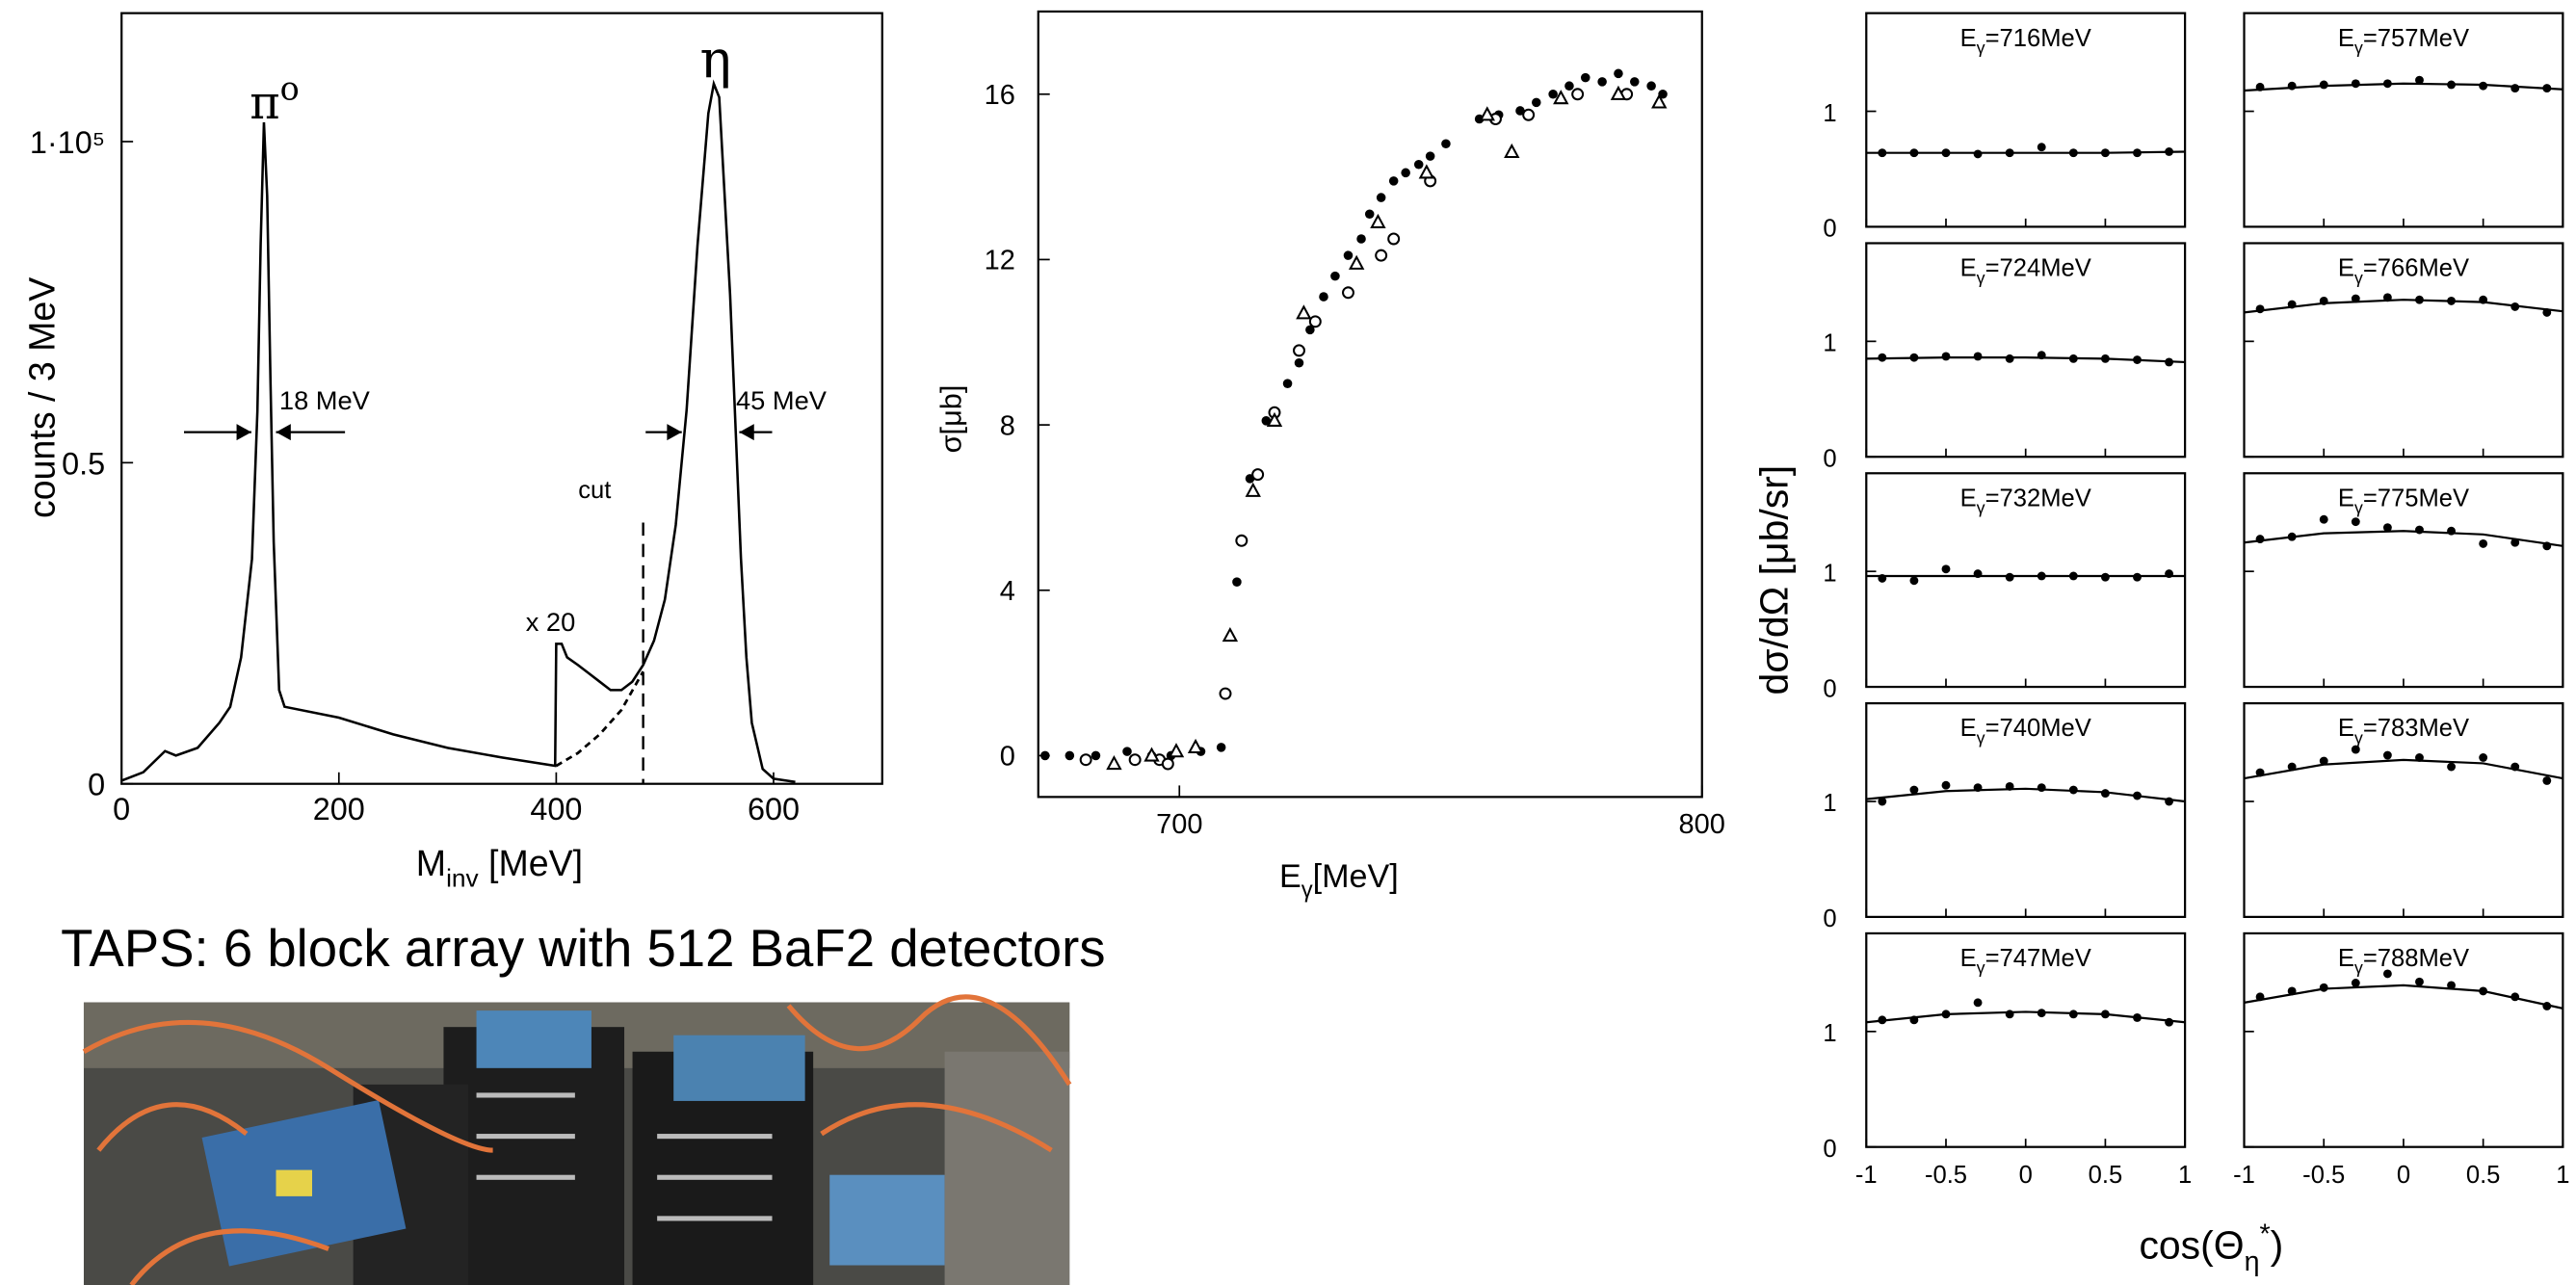 The width and height of the screenshot is (2576, 1285). Describe the element at coordinates (83, 464) in the screenshot. I see `y-tick-label: 0.5` at that location.